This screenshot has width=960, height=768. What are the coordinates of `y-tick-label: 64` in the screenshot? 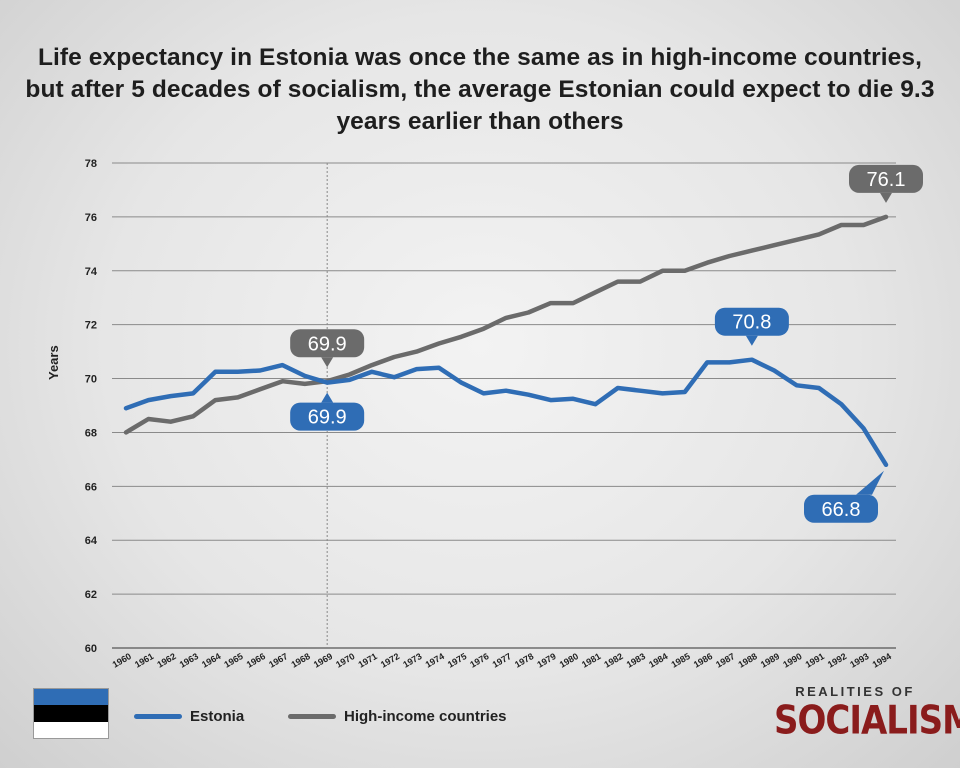 It's located at (91, 541).